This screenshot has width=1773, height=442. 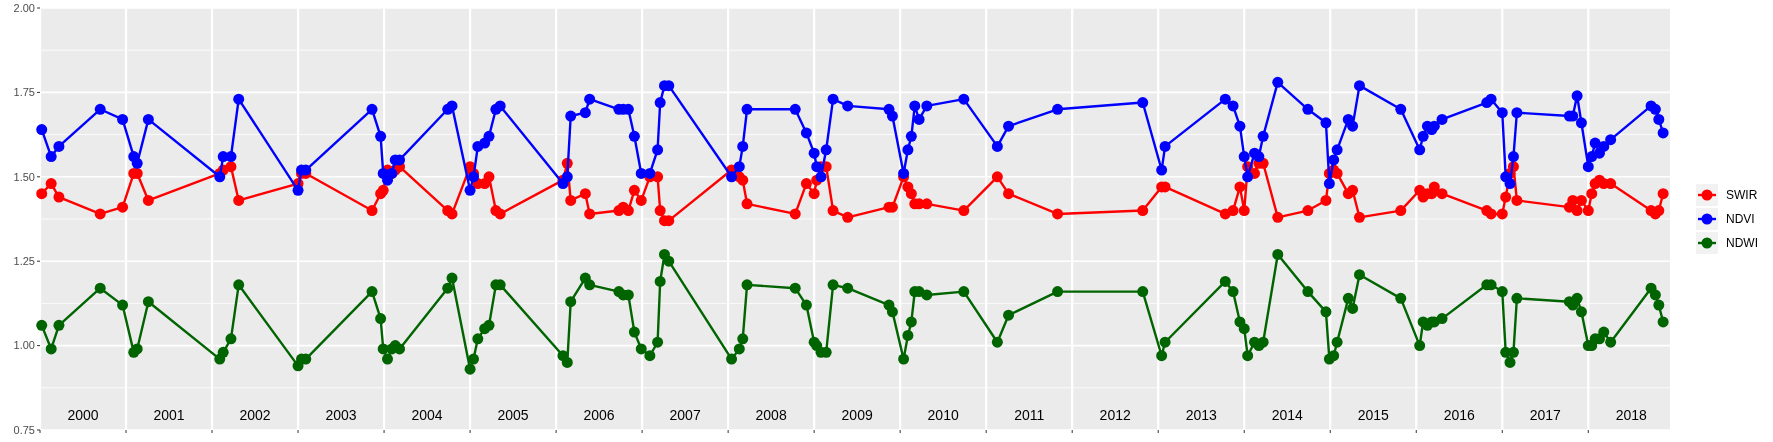 What do you see at coordinates (1742, 195) in the screenshot?
I see `legend-label: SWIR` at bounding box center [1742, 195].